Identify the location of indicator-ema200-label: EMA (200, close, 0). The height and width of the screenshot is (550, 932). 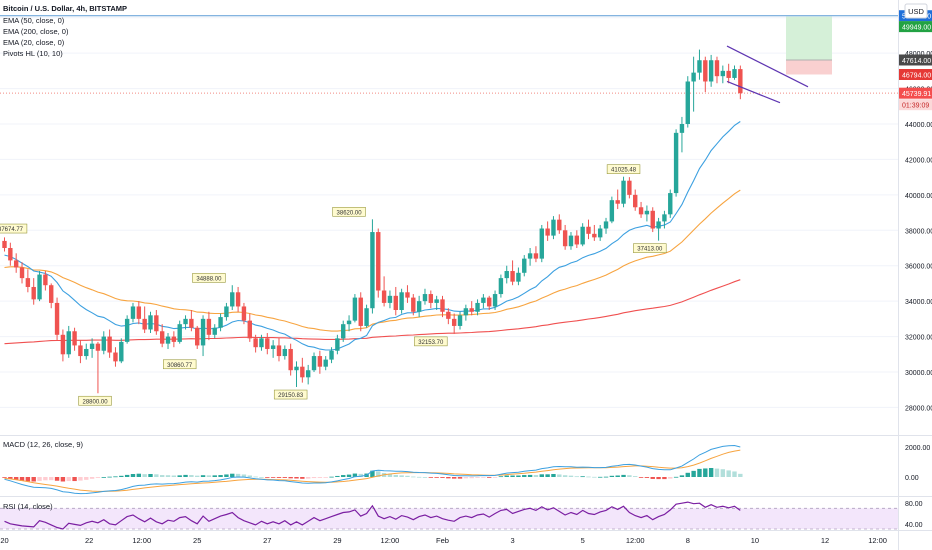
(36, 31).